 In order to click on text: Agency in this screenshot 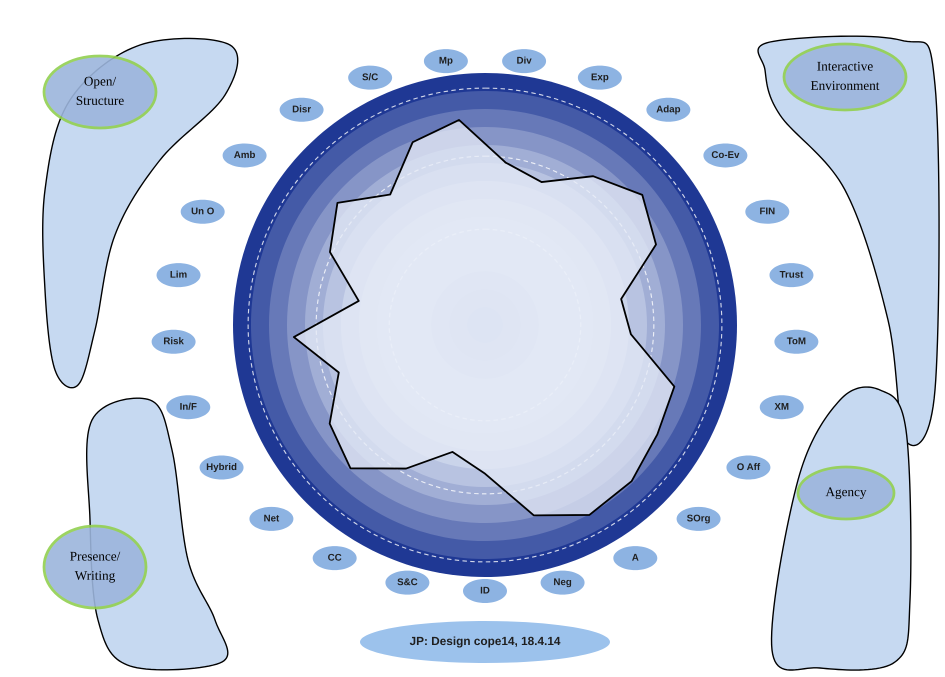, I will do `click(846, 493)`.